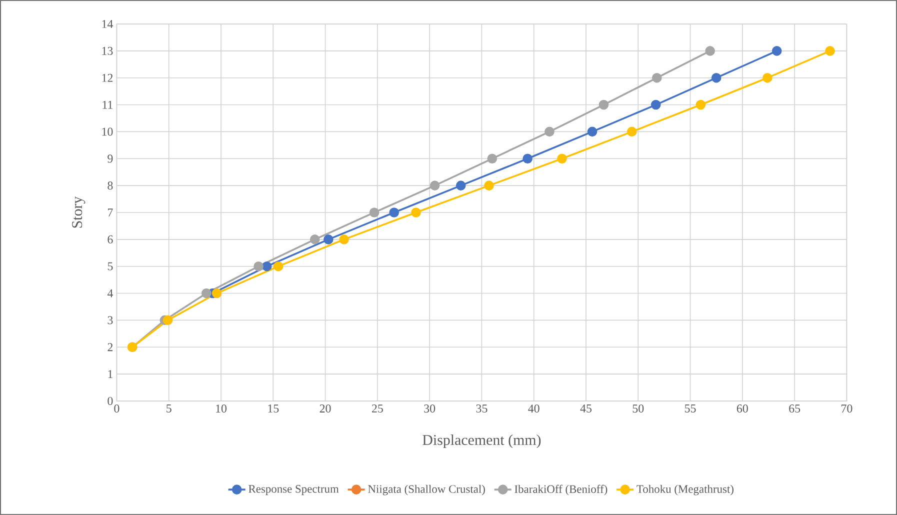 This screenshot has width=897, height=515. What do you see at coordinates (107, 78) in the screenshot?
I see `y-tick-label: 12` at bounding box center [107, 78].